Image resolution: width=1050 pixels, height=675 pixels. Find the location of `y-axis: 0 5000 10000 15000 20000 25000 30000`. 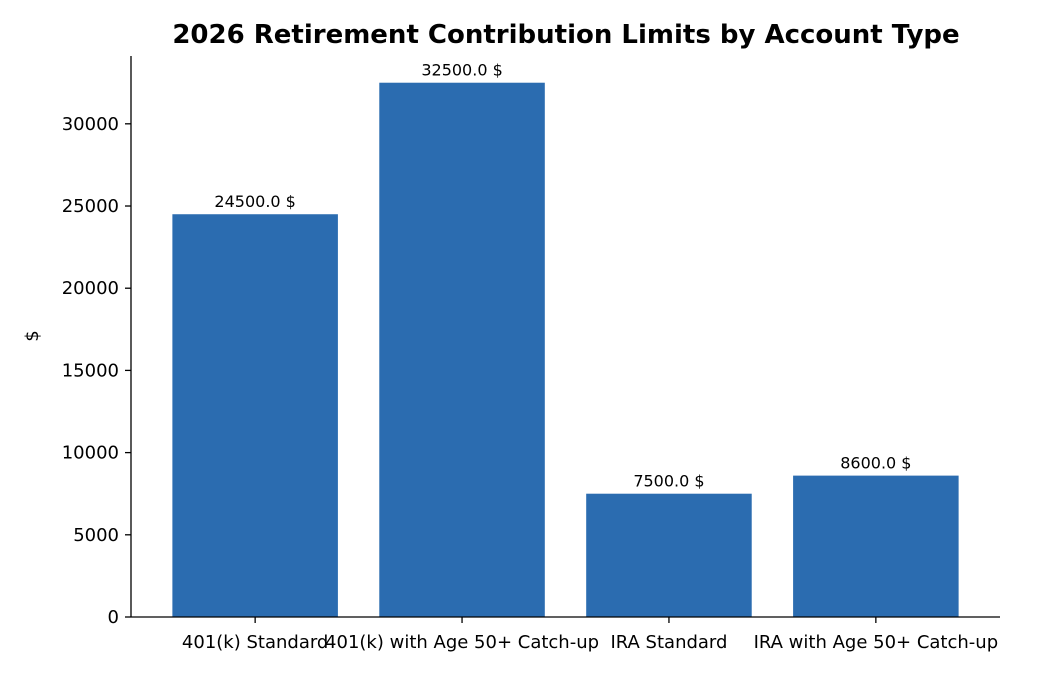

y-axis: 0 5000 10000 15000 20000 25000 30000 is located at coordinates (96, 371).